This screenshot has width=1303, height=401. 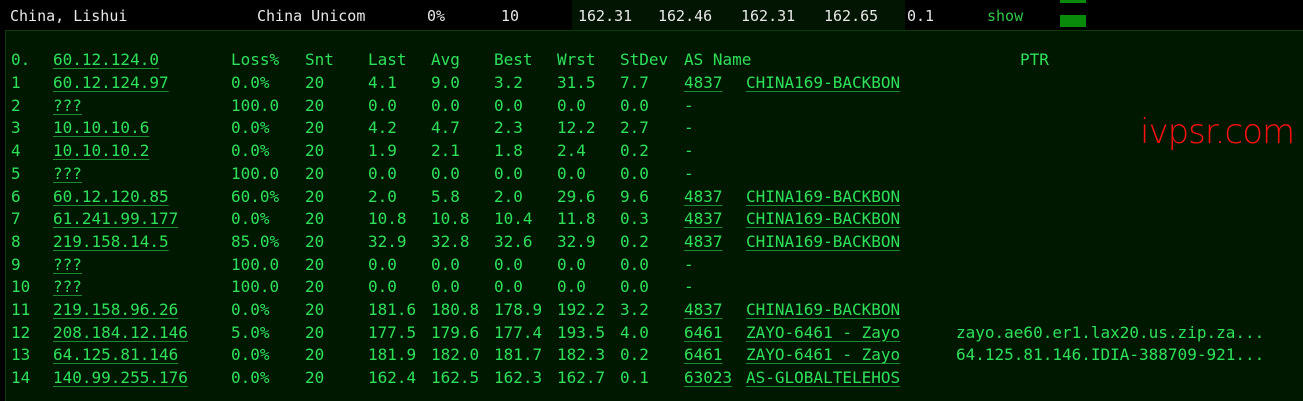 What do you see at coordinates (921, 16) in the screenshot?
I see `stdev: 0.1` at bounding box center [921, 16].